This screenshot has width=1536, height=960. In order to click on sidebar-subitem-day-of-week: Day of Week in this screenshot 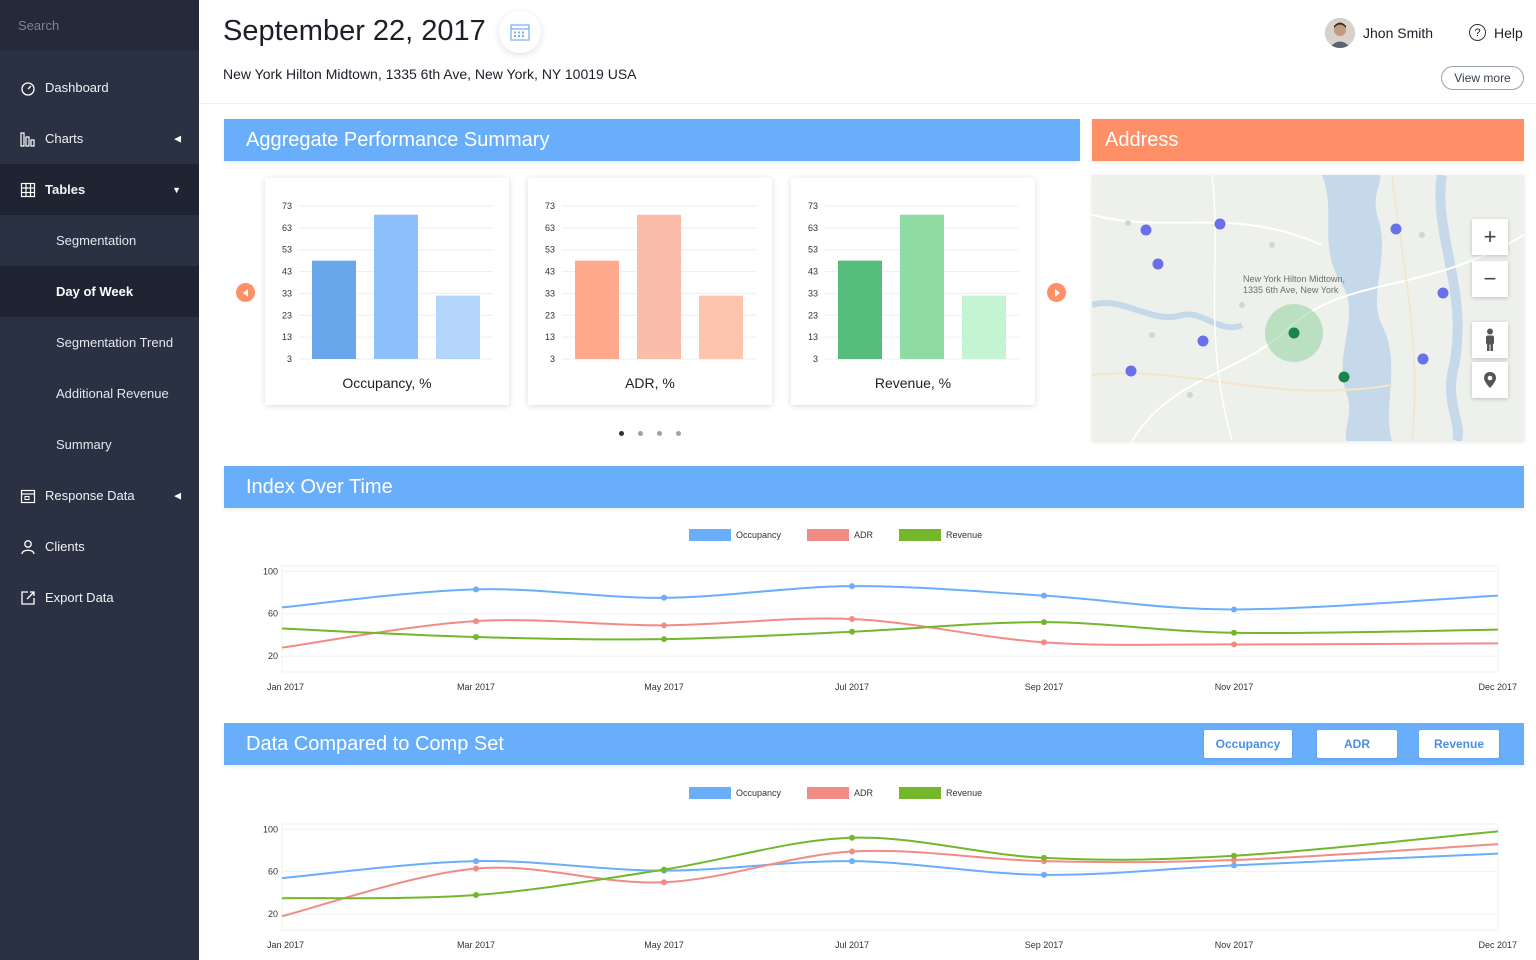, I will do `click(99, 291)`.